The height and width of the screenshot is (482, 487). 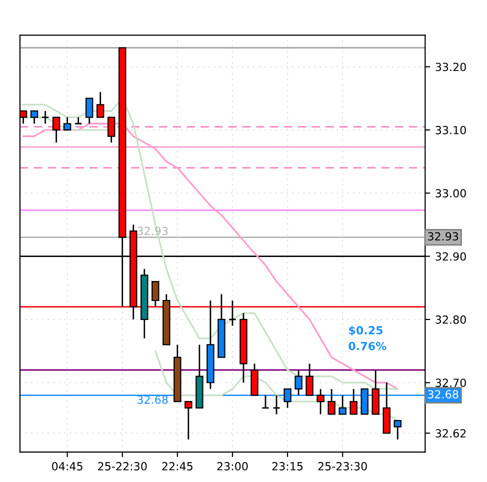 What do you see at coordinates (153, 231) in the screenshot?
I see `ref-line-label: 32.93` at bounding box center [153, 231].